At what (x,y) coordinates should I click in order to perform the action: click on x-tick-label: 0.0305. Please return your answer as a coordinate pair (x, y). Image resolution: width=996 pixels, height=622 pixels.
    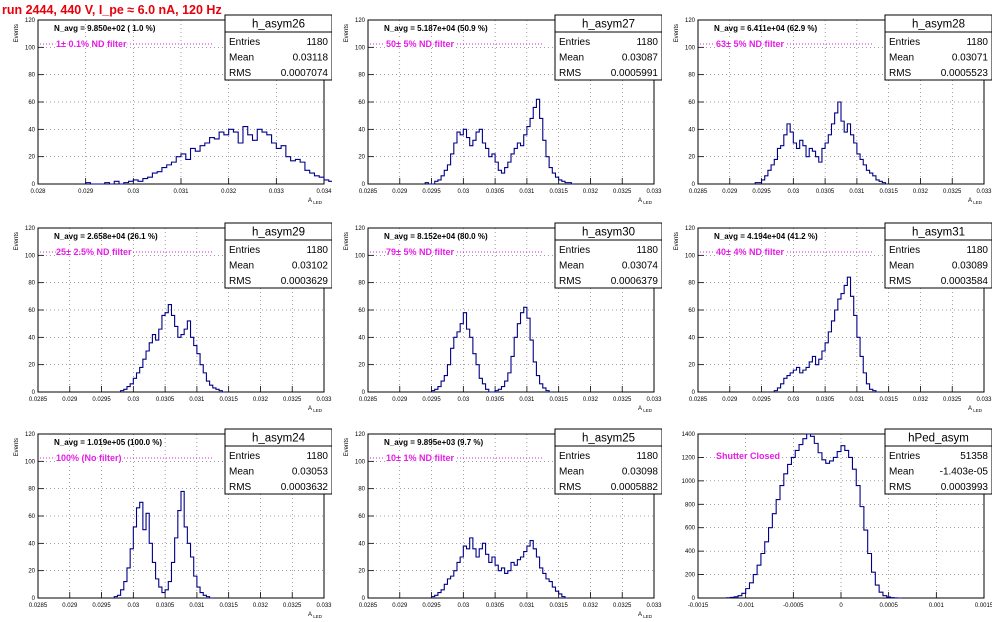
    Looking at the image, I should click on (165, 606).